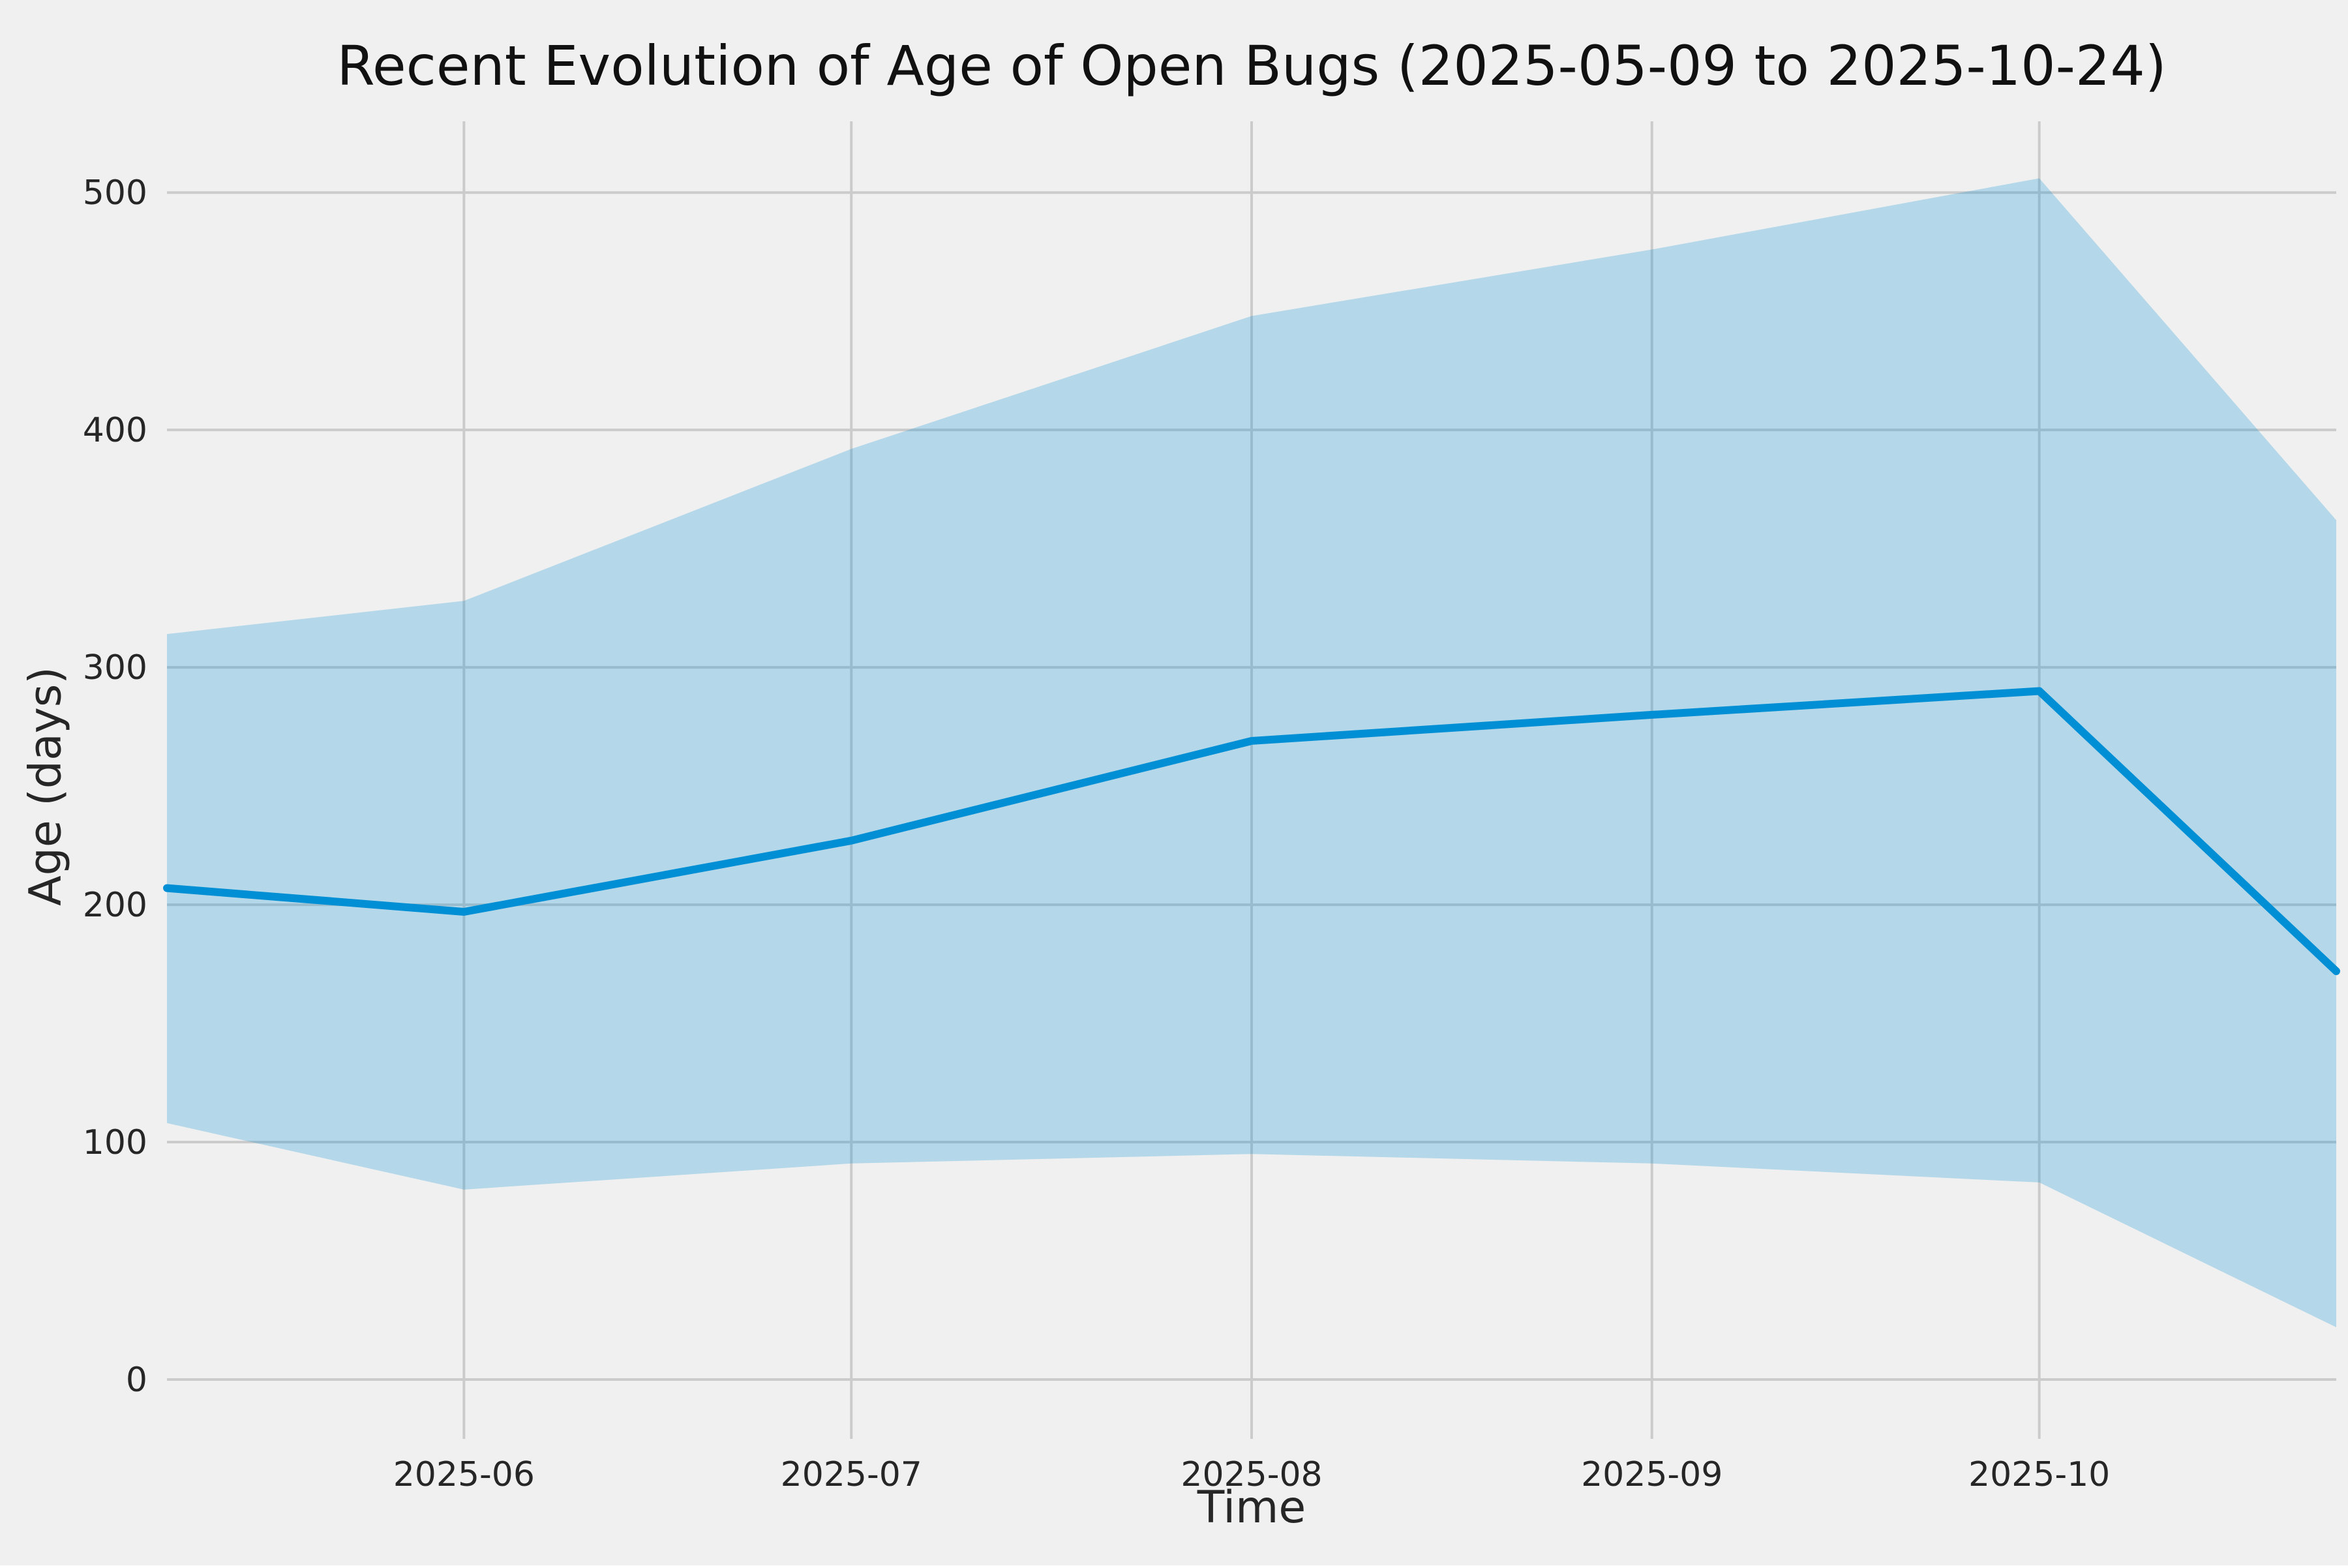 The width and height of the screenshot is (2348, 1568). I want to click on x-tick-label: 2025-10, so click(2039, 1474).